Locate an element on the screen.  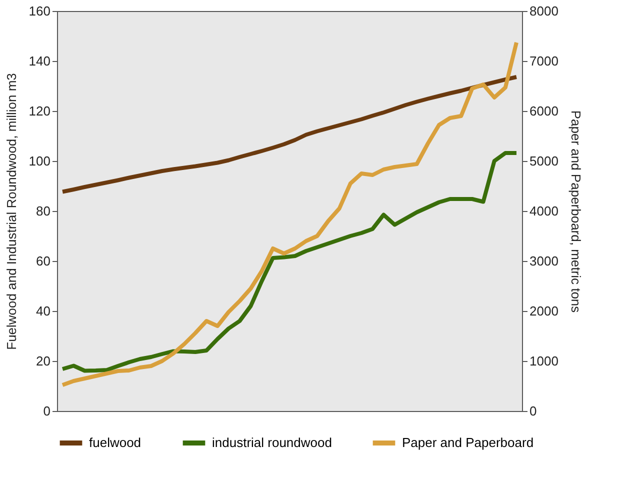
y2-tick-label: 8000 is located at coordinates (544, 11).